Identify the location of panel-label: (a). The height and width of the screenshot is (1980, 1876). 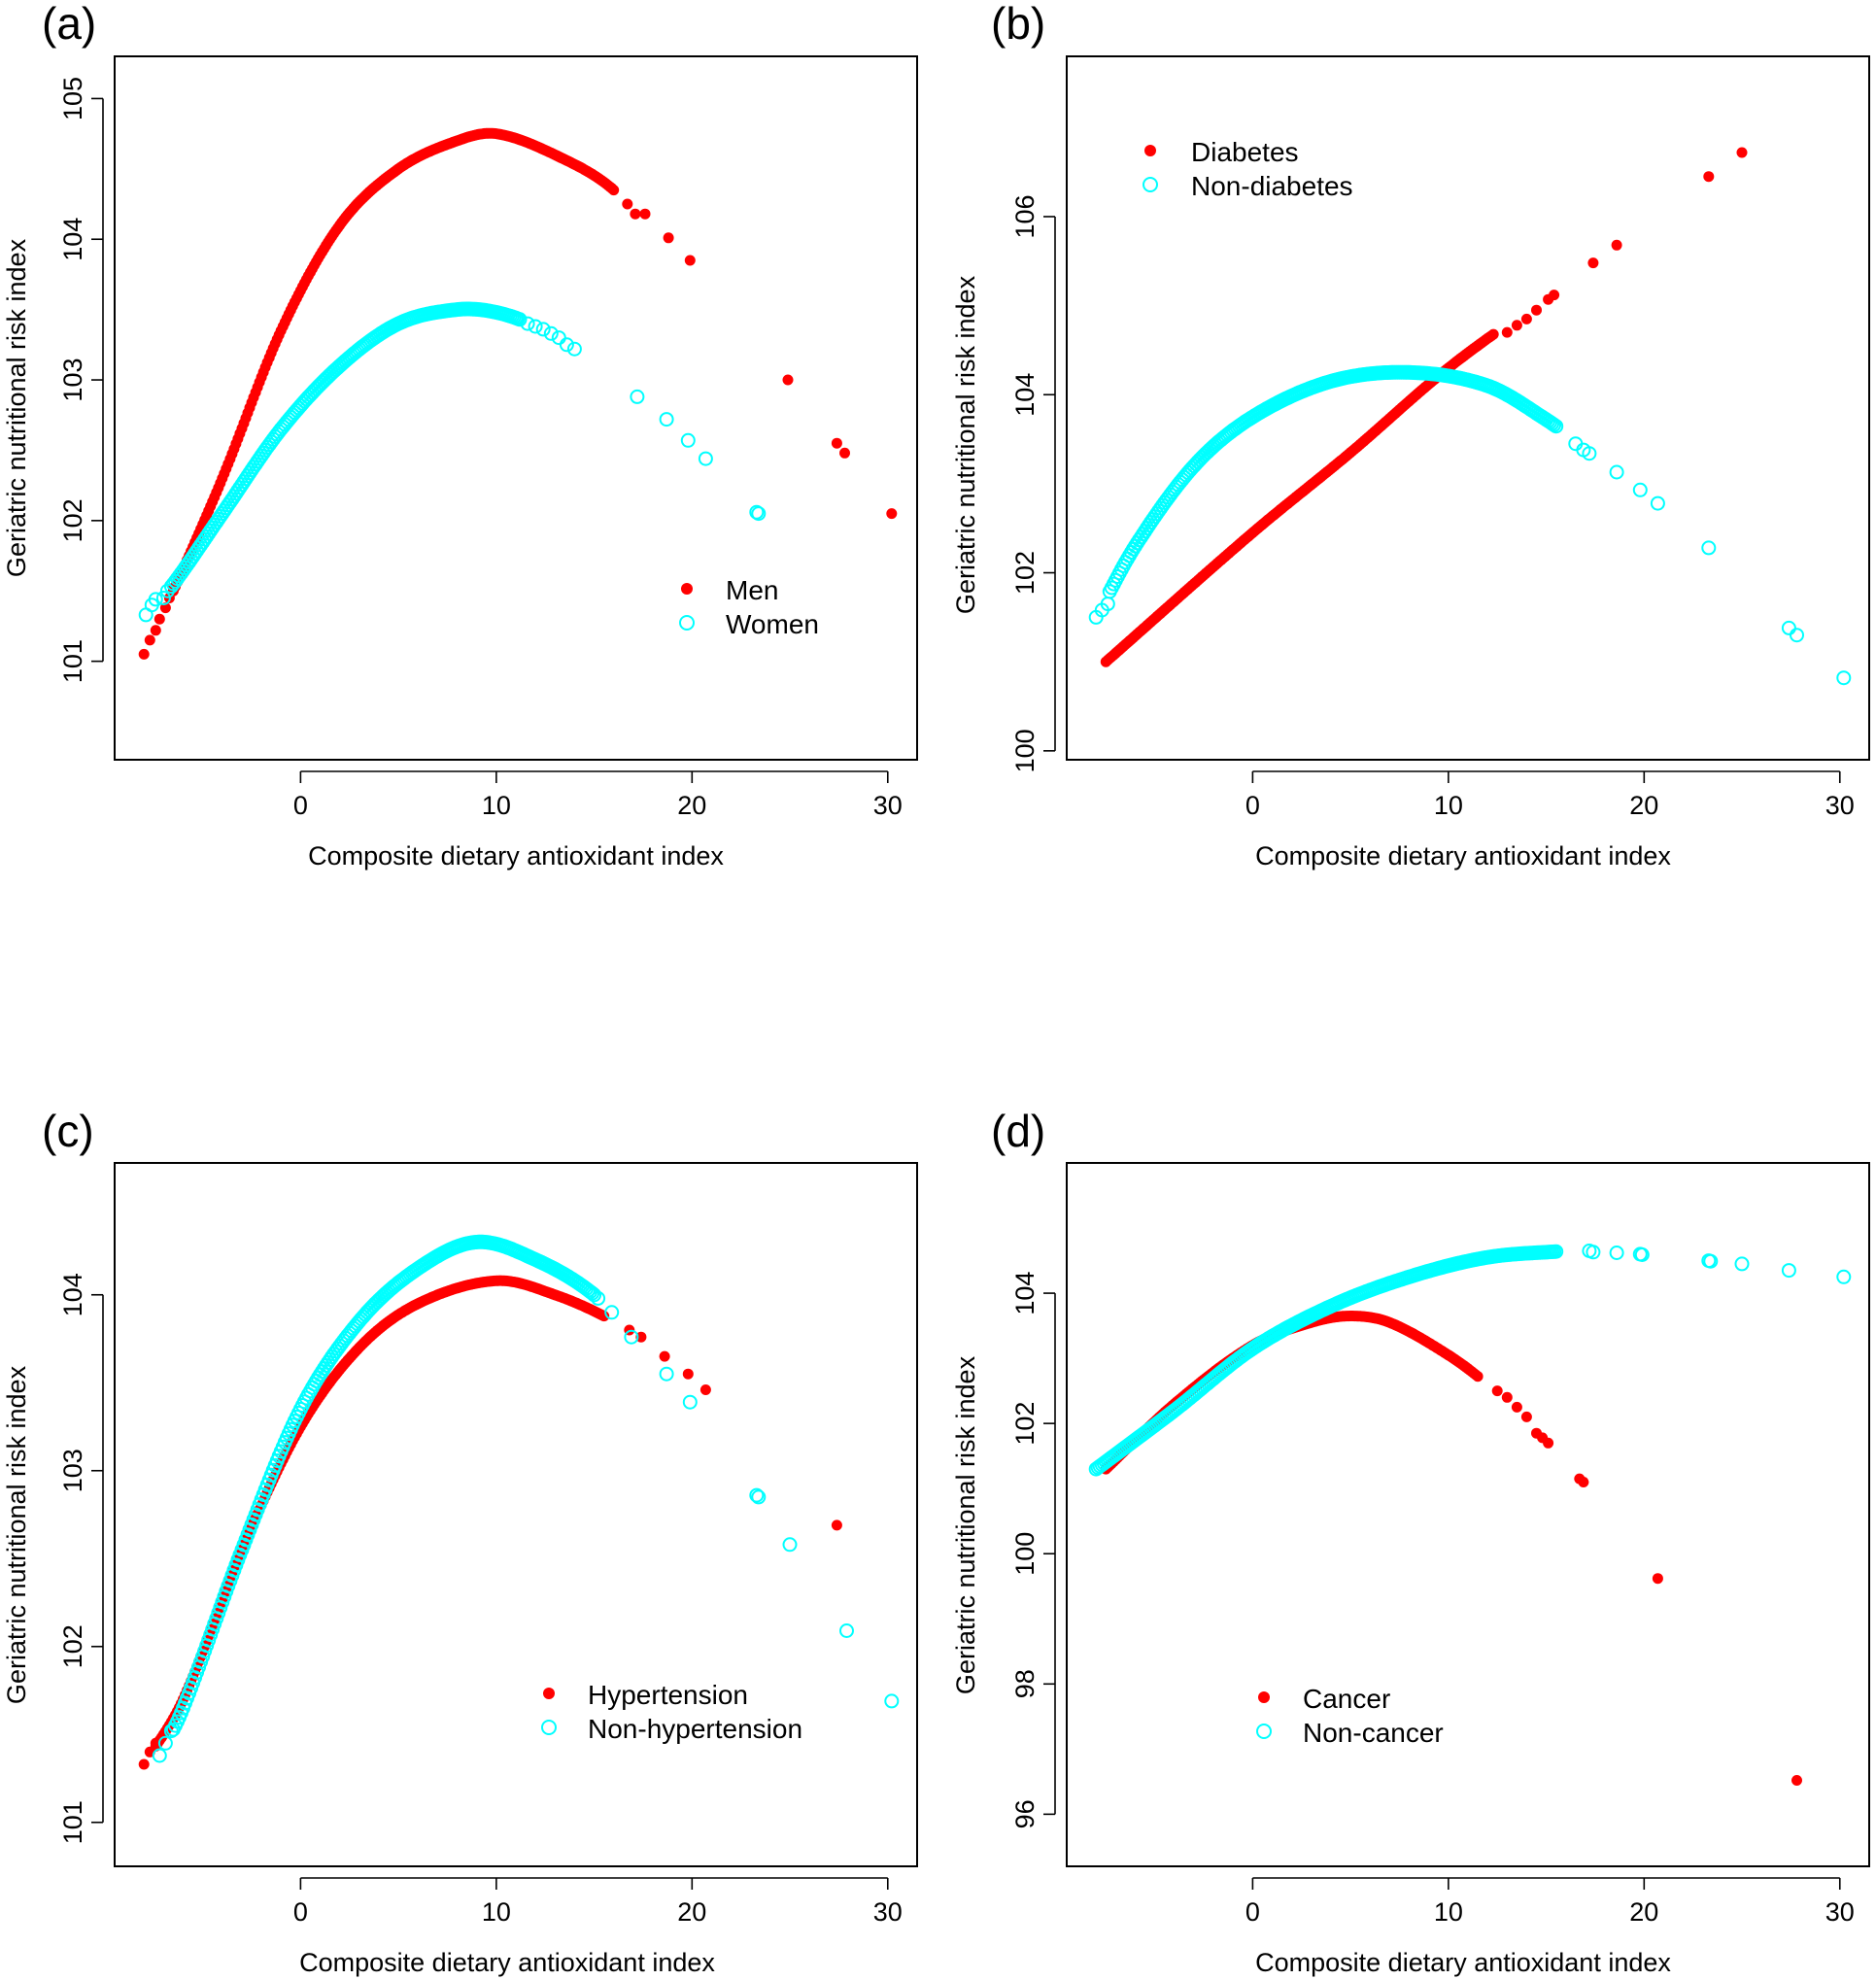
(69, 25).